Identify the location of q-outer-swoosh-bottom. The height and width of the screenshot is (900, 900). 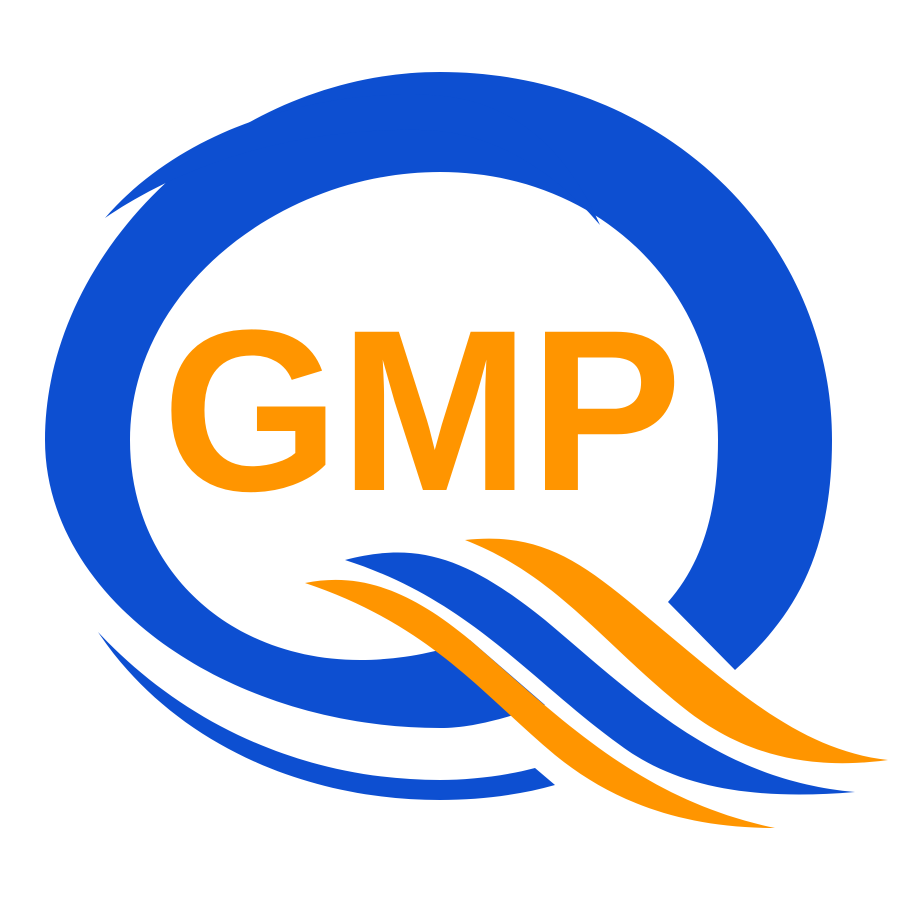
(326, 716).